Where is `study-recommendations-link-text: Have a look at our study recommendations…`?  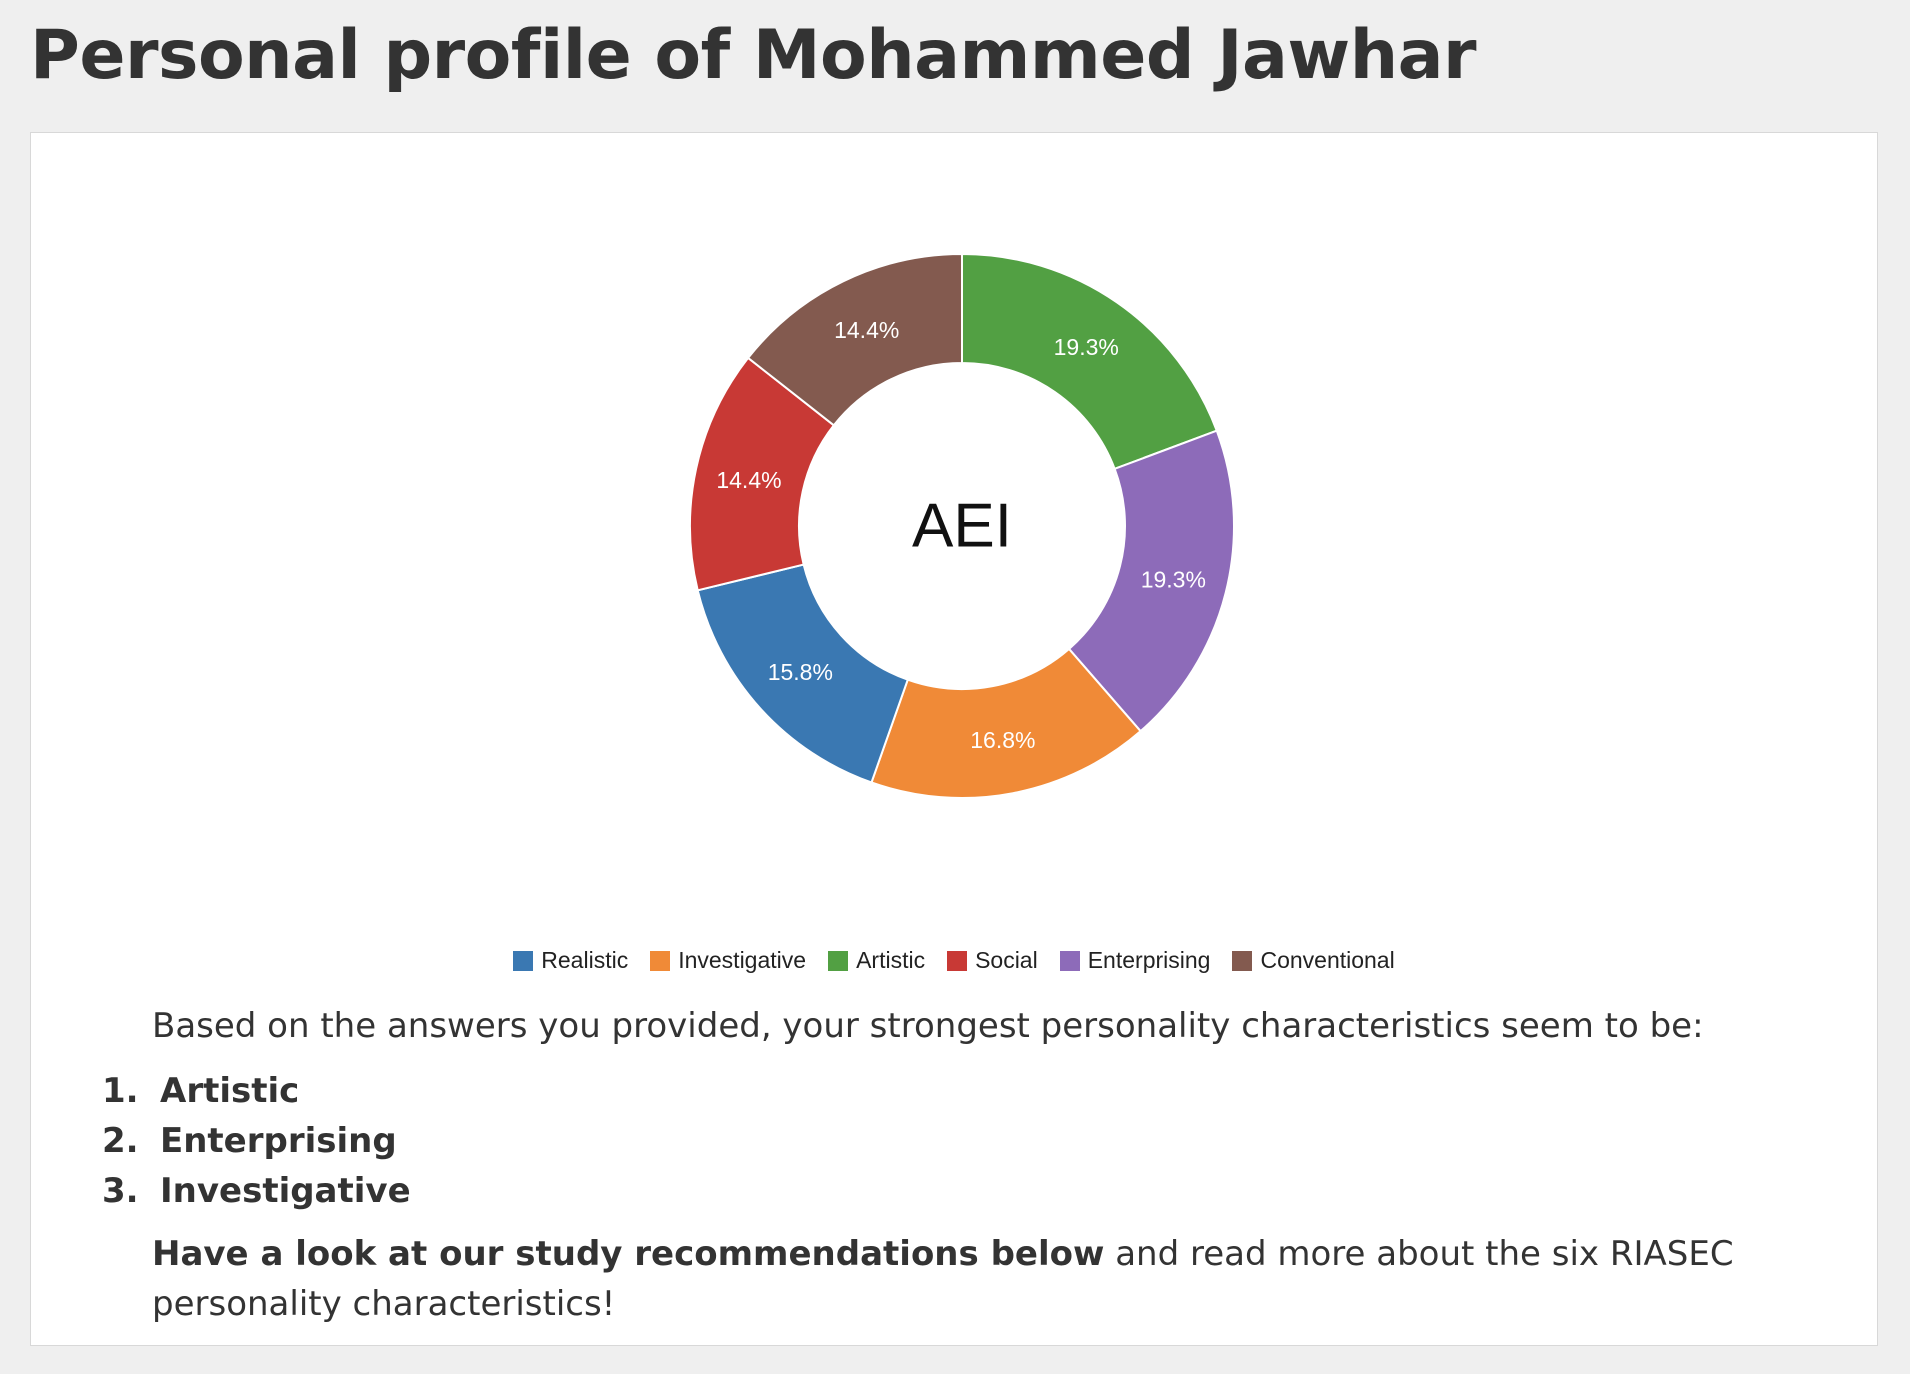
study-recommendations-link-text: Have a look at our study recommendations… is located at coordinates (628, 1254).